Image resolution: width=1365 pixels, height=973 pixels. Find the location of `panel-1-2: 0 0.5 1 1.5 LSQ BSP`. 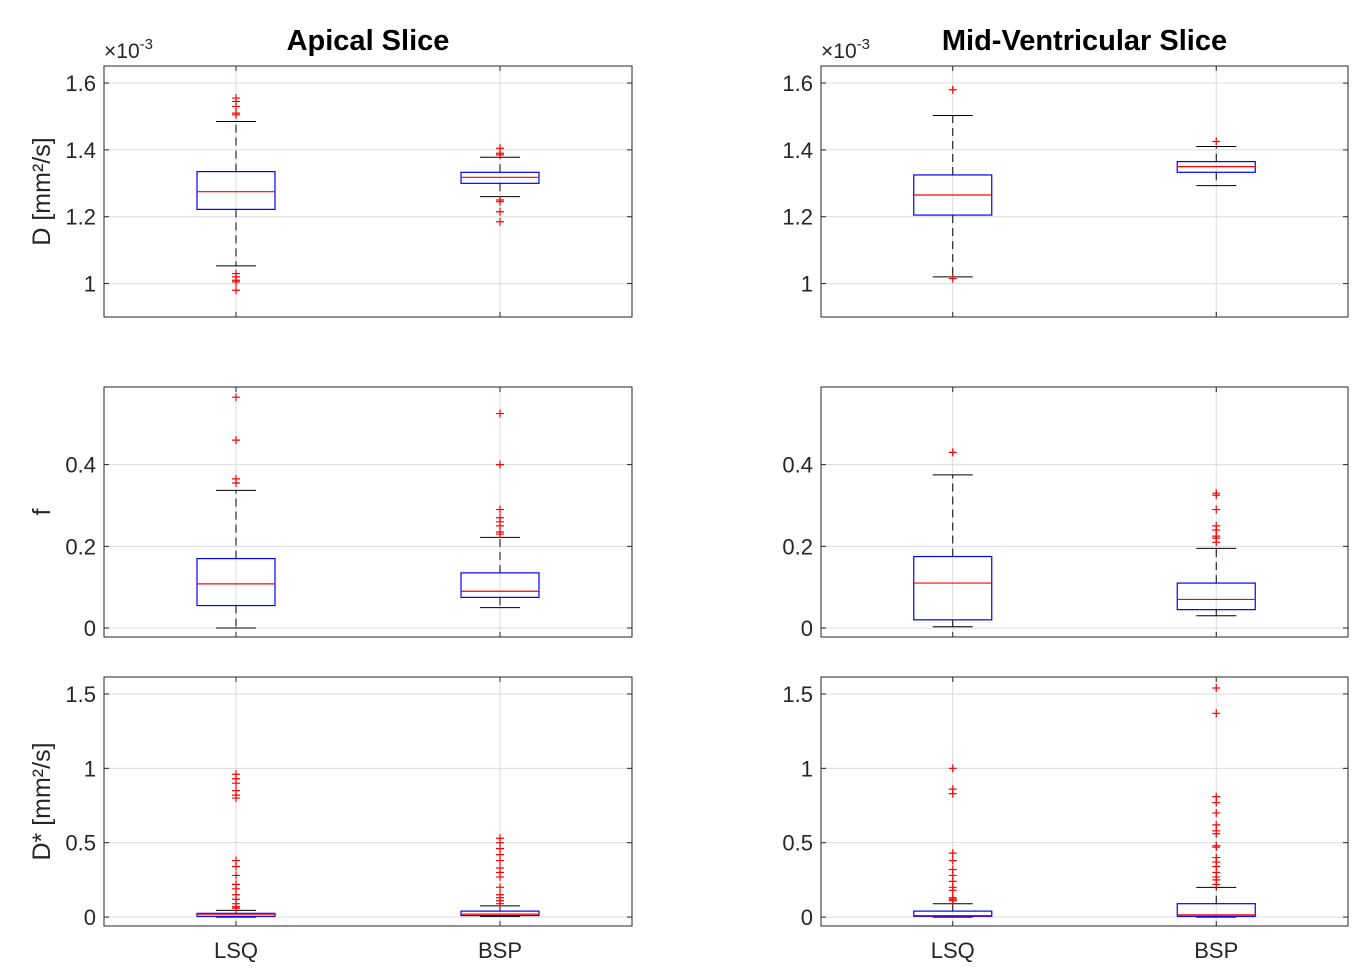

panel-1-2: 0 0.5 1 1.5 LSQ BSP is located at coordinates (1065, 819).